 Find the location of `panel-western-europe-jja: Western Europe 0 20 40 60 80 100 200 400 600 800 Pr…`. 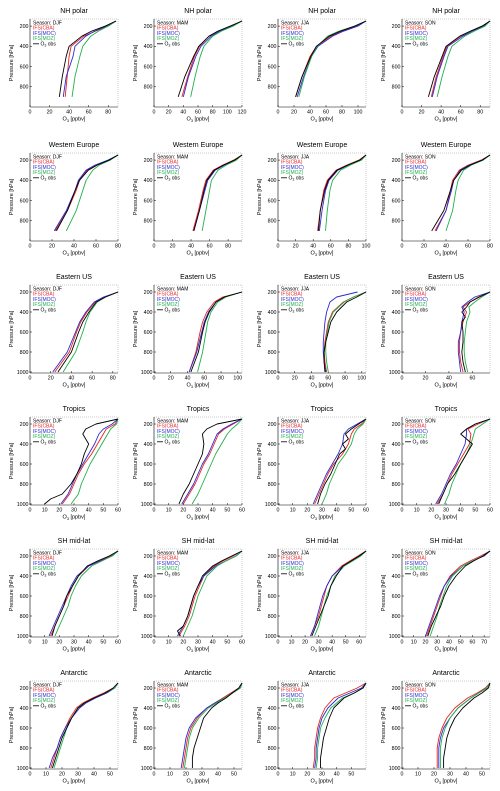

panel-western-europe-jja: Western Europe 0 20 40 60 80 100 200 400 600 800 Pr… is located at coordinates (313, 199).